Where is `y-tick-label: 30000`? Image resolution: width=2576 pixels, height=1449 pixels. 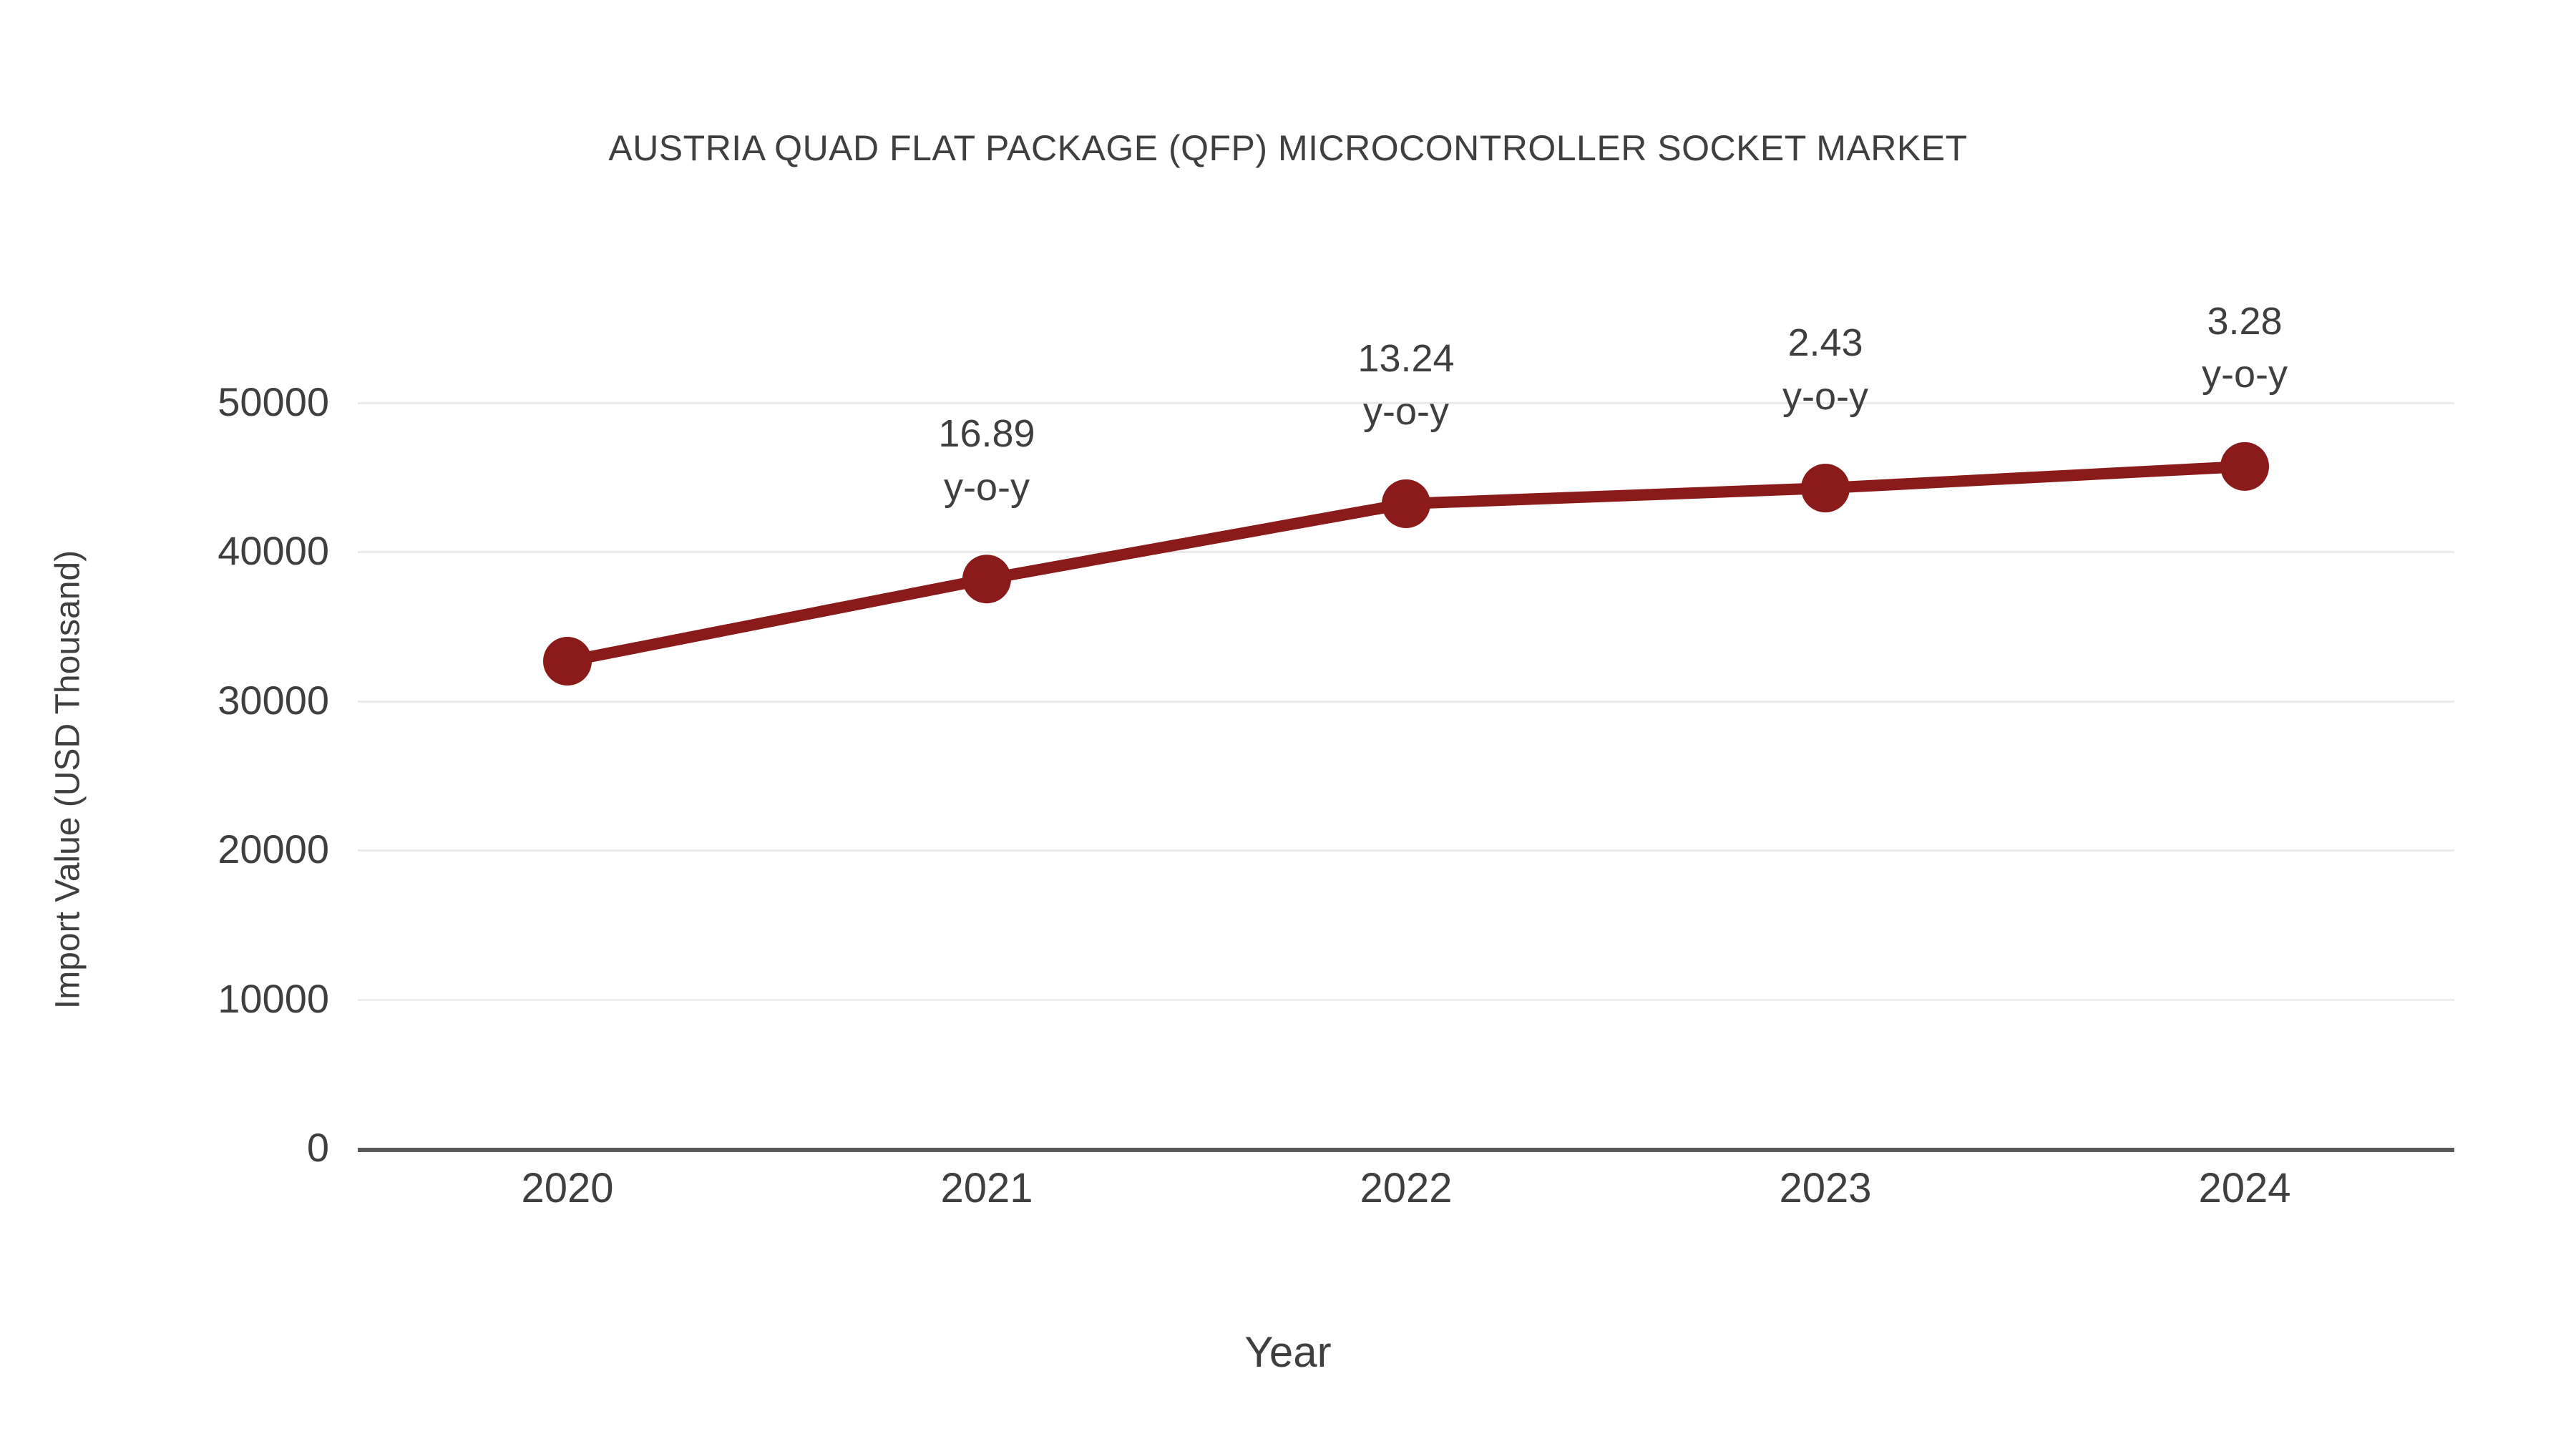 y-tick-label: 30000 is located at coordinates (273, 700).